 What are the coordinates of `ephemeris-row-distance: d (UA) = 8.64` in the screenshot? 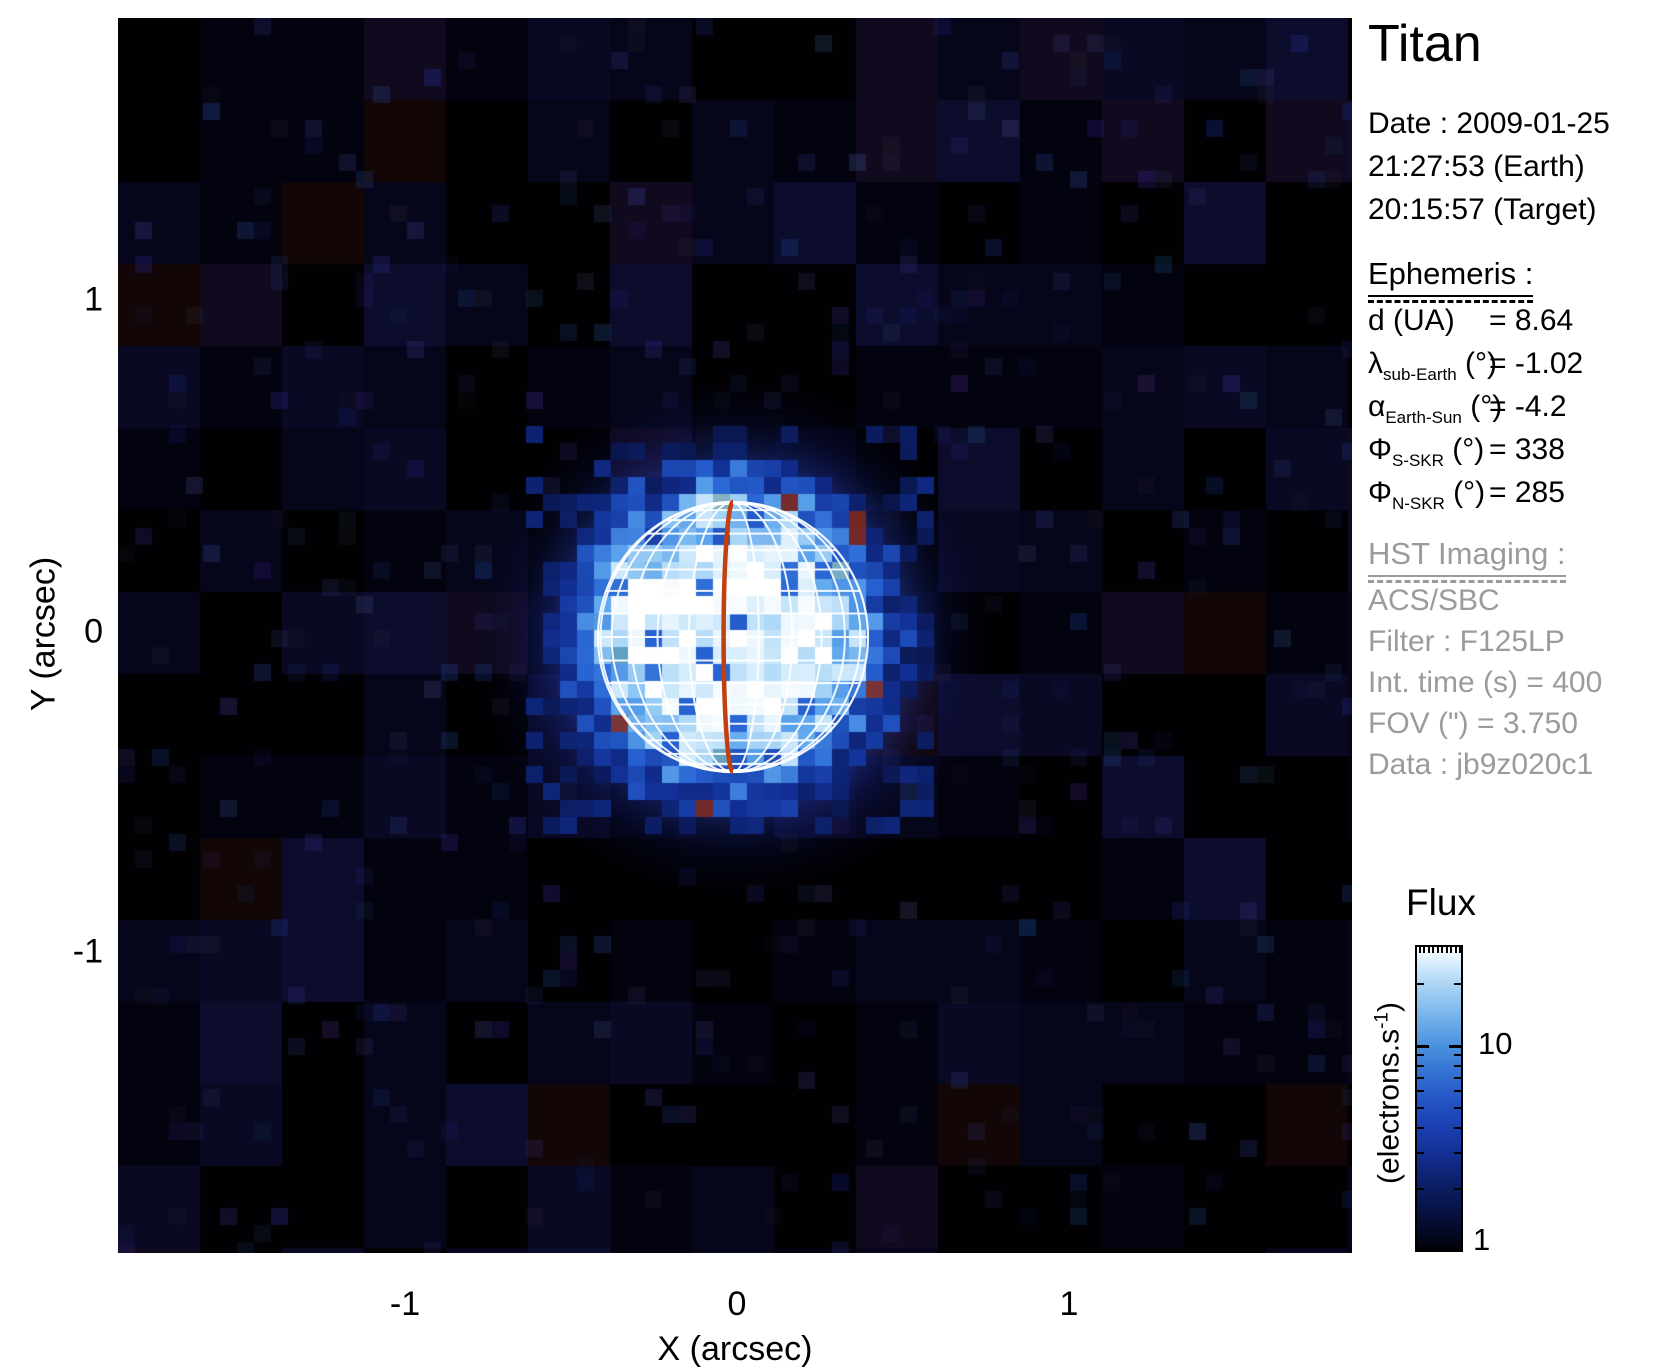 It's located at (1471, 320).